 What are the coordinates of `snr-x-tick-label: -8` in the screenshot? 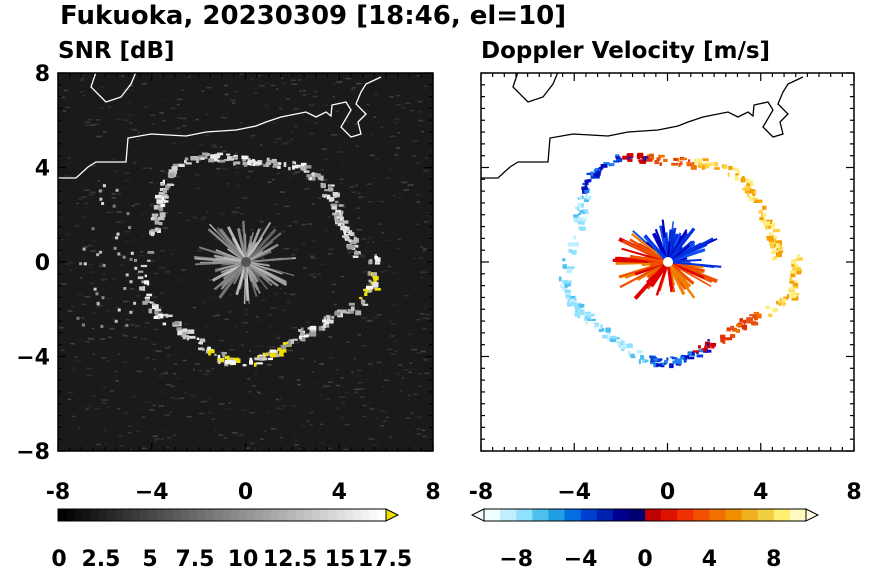 It's located at (58, 492).